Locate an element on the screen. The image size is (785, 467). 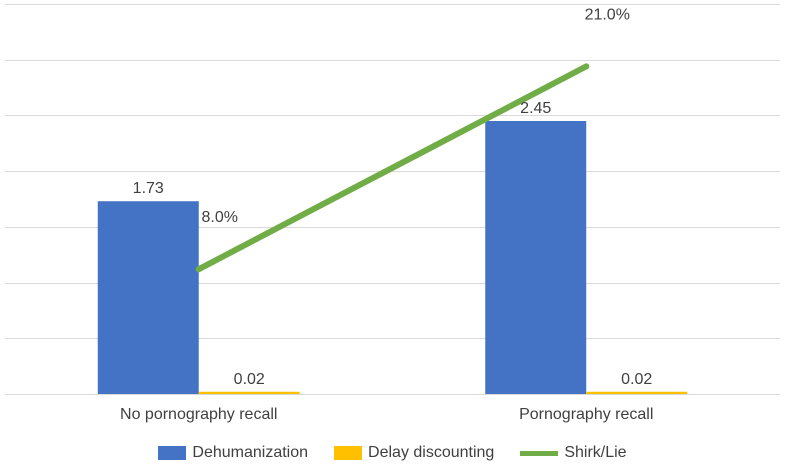
legend-swatch-delay-discounting is located at coordinates (348, 453).